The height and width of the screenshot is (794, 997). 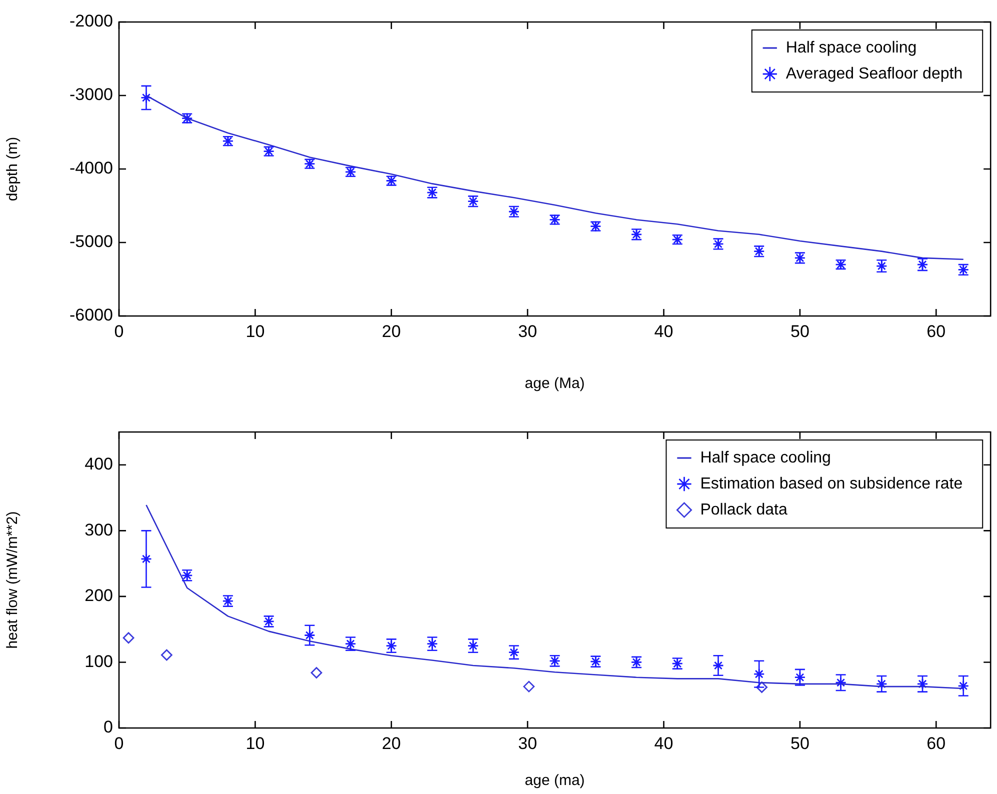 What do you see at coordinates (91, 315) in the screenshot?
I see `y-tick-label: -6000` at bounding box center [91, 315].